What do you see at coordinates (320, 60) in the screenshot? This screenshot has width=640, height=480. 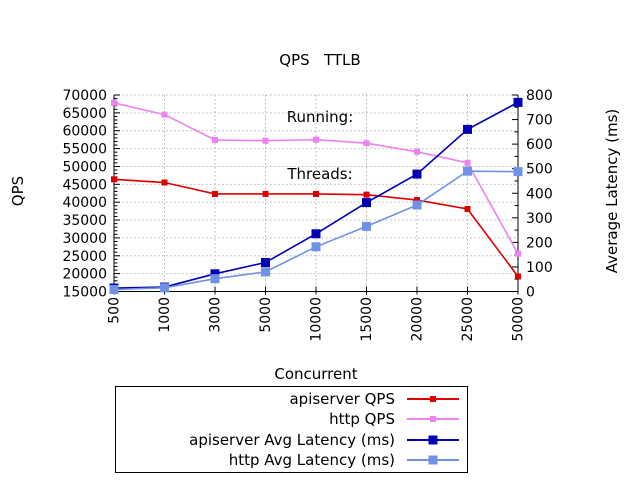 I see `chart-title-line-1: QPS TTLB` at bounding box center [320, 60].